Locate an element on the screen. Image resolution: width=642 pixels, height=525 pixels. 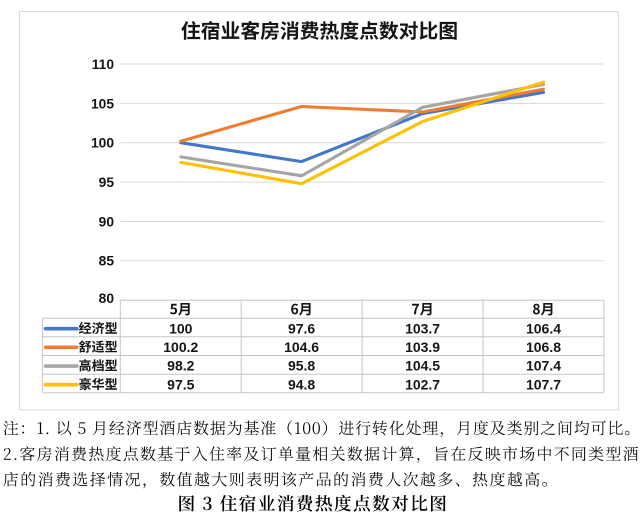
svg-text: 103.9 is located at coordinates (422, 347).